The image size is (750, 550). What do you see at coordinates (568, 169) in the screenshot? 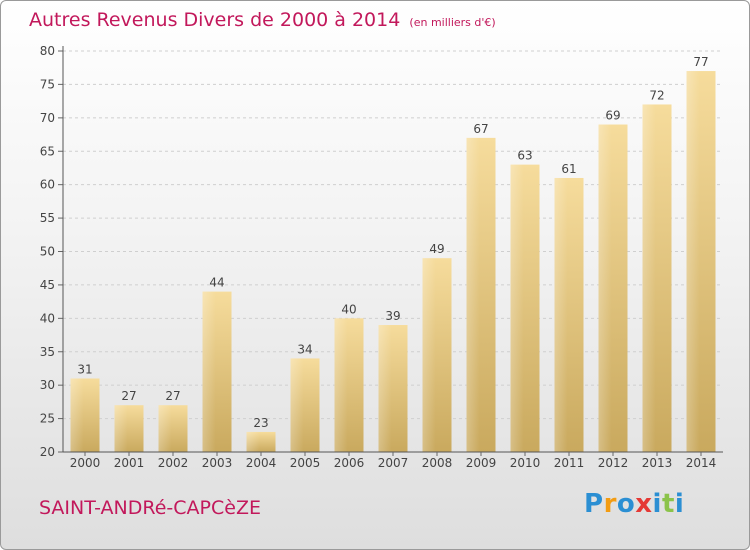
I see `bar-value-label: 61` at bounding box center [568, 169].